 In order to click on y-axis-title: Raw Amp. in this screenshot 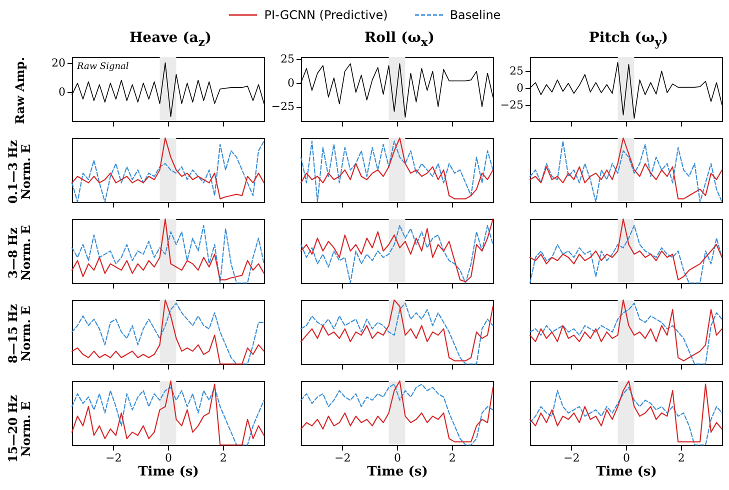, I will do `click(19, 90)`.